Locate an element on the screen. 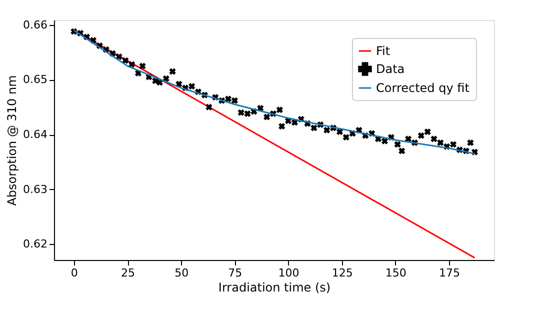 The width and height of the screenshot is (546, 332). y-tick-label: 0.65 is located at coordinates (35, 79).